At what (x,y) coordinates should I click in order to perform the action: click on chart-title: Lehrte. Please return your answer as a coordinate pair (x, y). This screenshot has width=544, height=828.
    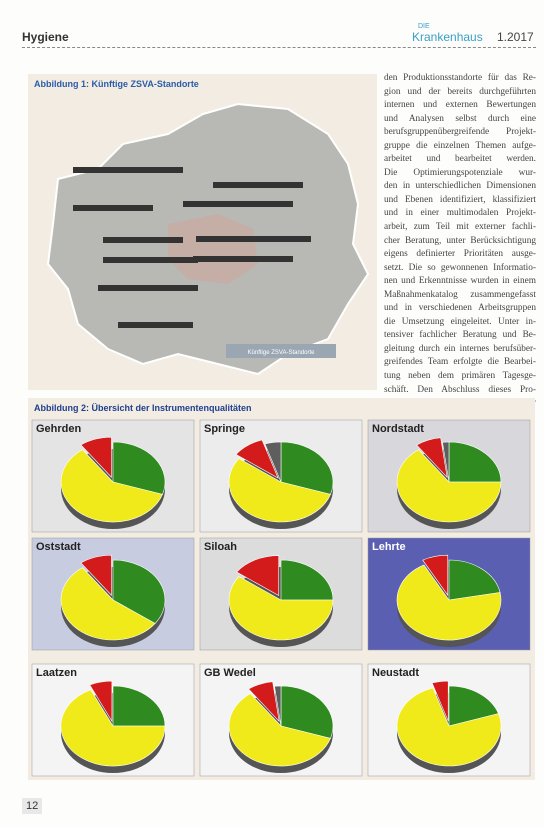
    Looking at the image, I should click on (389, 547).